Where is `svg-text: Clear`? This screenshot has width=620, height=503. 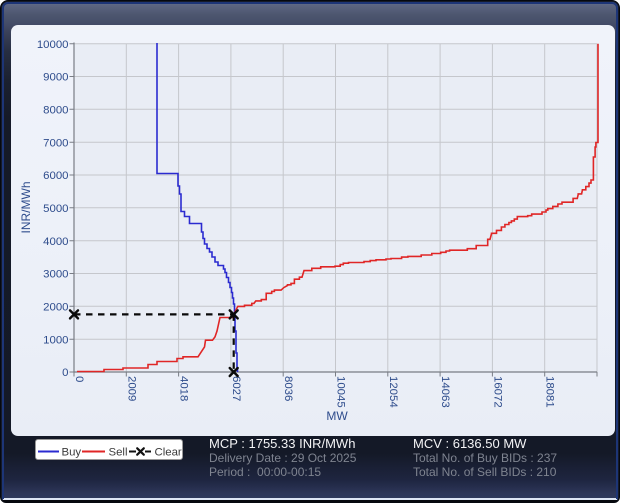
svg-text: Clear is located at coordinates (168, 453).